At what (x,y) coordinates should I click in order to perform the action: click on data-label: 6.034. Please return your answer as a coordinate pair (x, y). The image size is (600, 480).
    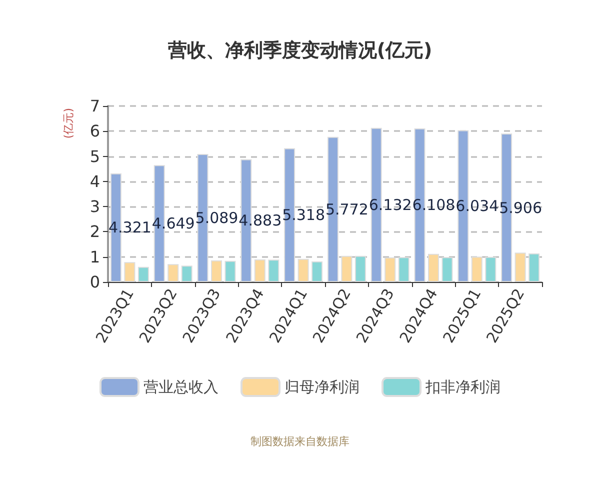
    Looking at the image, I should click on (477, 206).